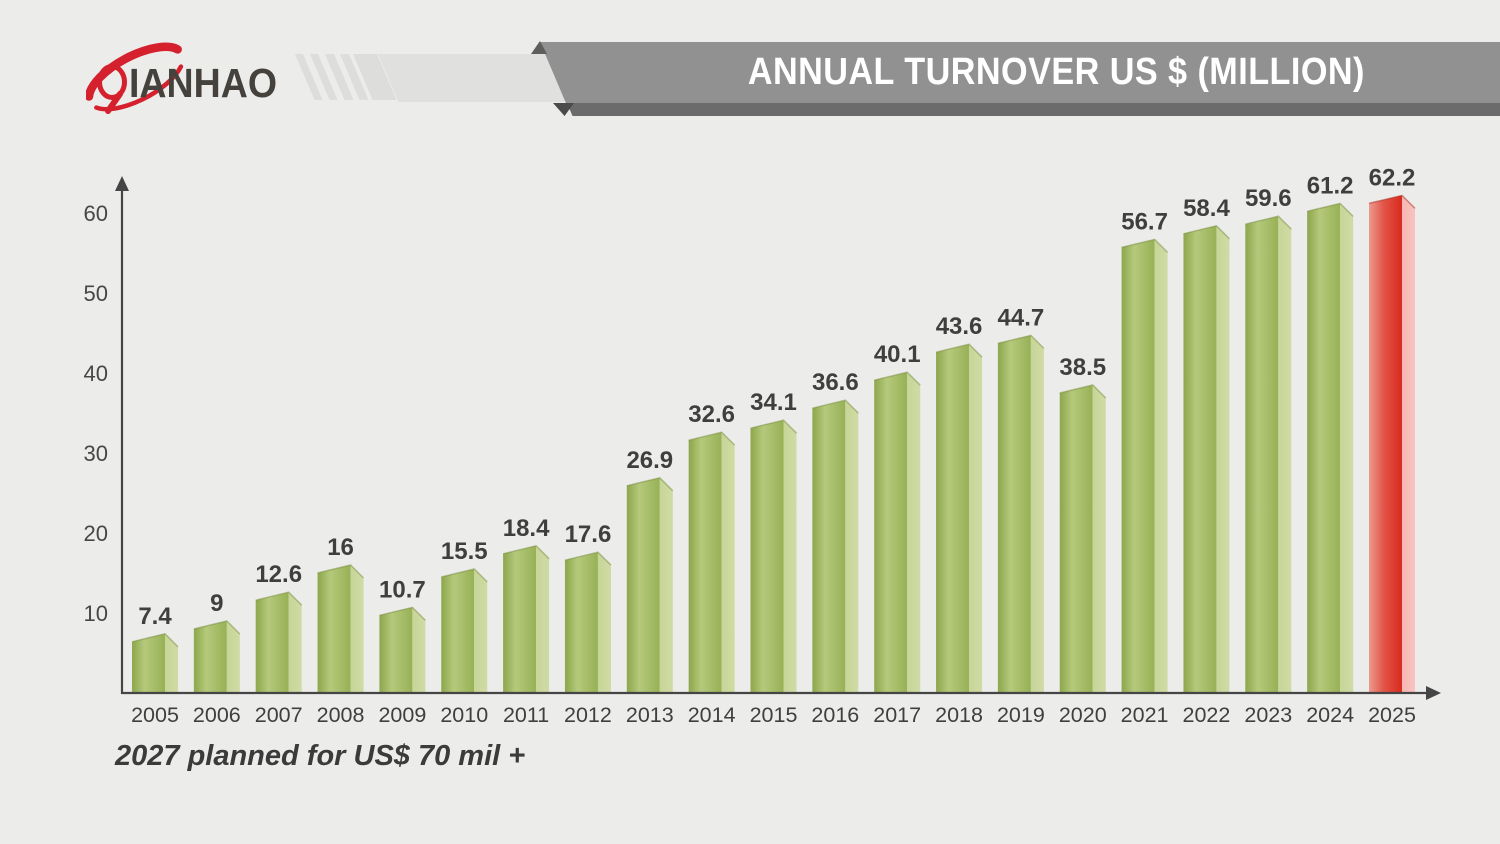 The width and height of the screenshot is (1500, 844). I want to click on bar-2023, so click(1268, 454).